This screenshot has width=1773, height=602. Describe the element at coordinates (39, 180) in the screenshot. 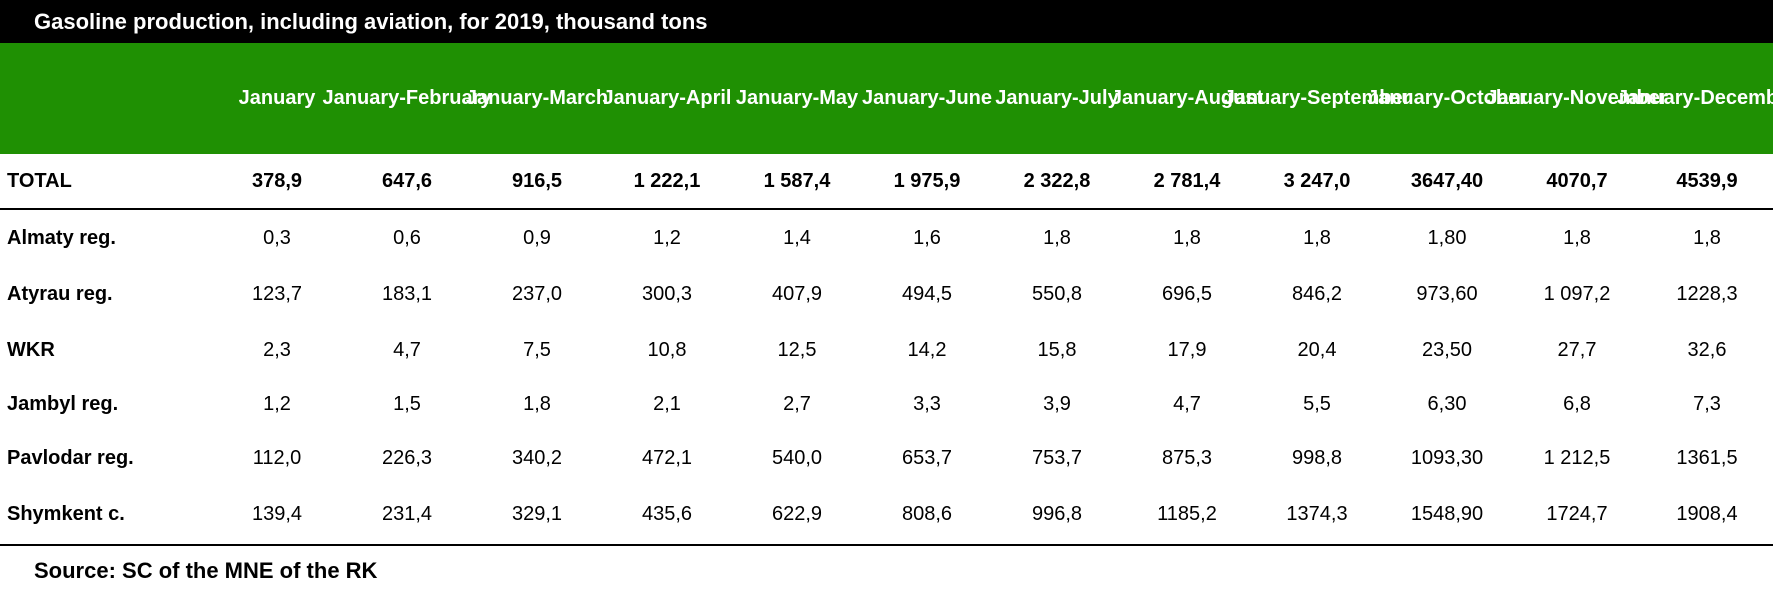

I see `row-label: TOTAL` at that location.